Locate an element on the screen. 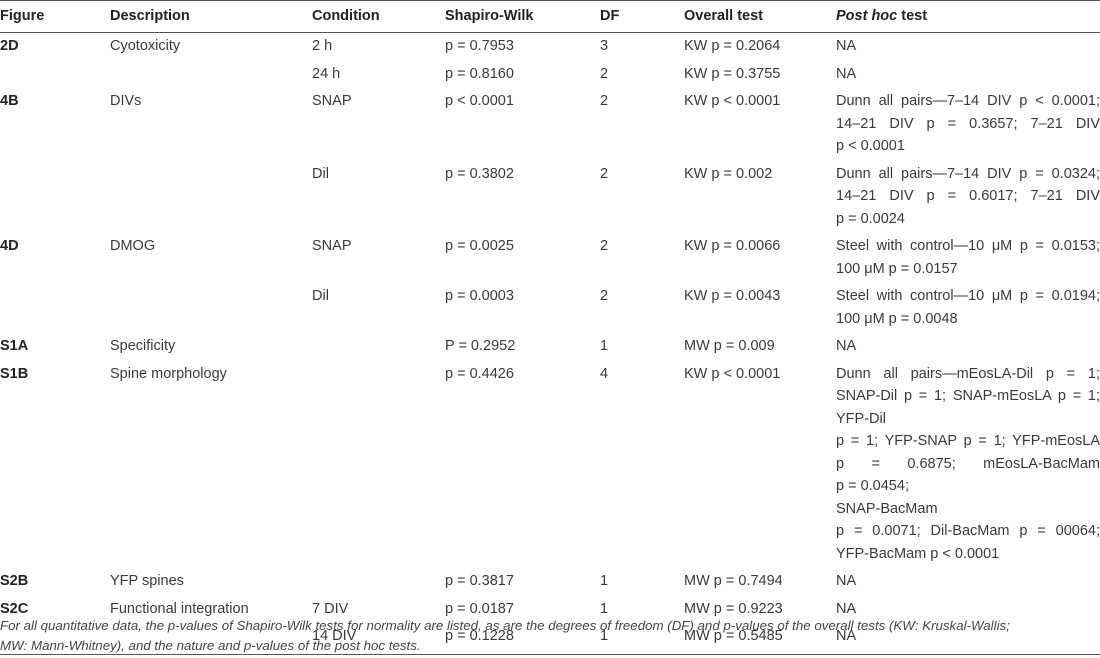  cell-overall-test: MW p = 0.009 is located at coordinates (729, 346).